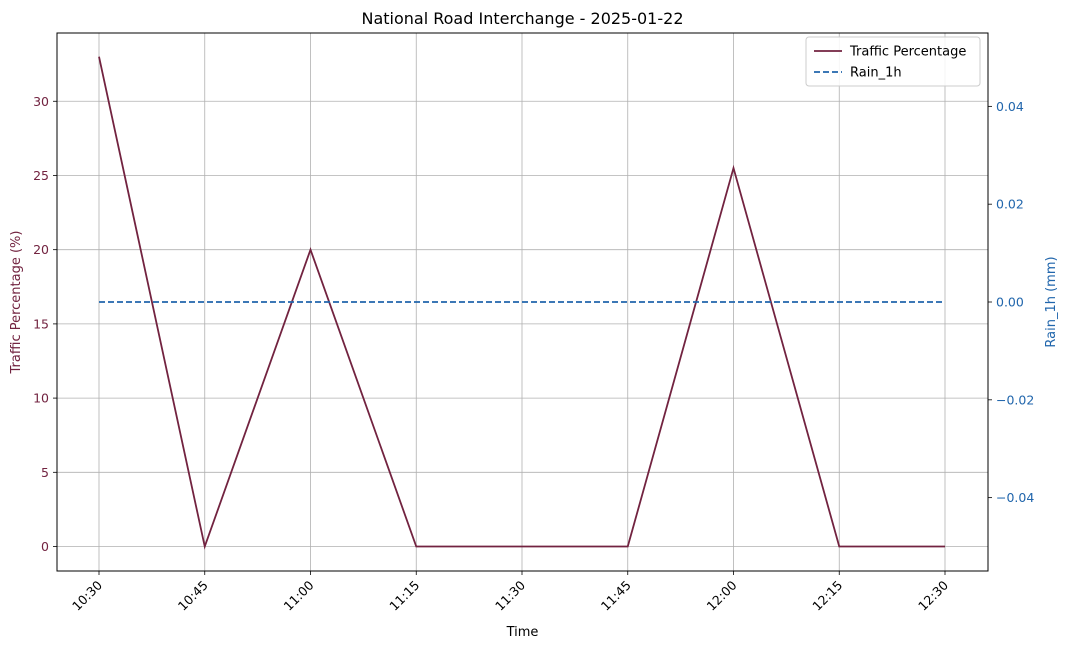  I want to click on y-right-tick-label: −0.02, so click(1015, 399).